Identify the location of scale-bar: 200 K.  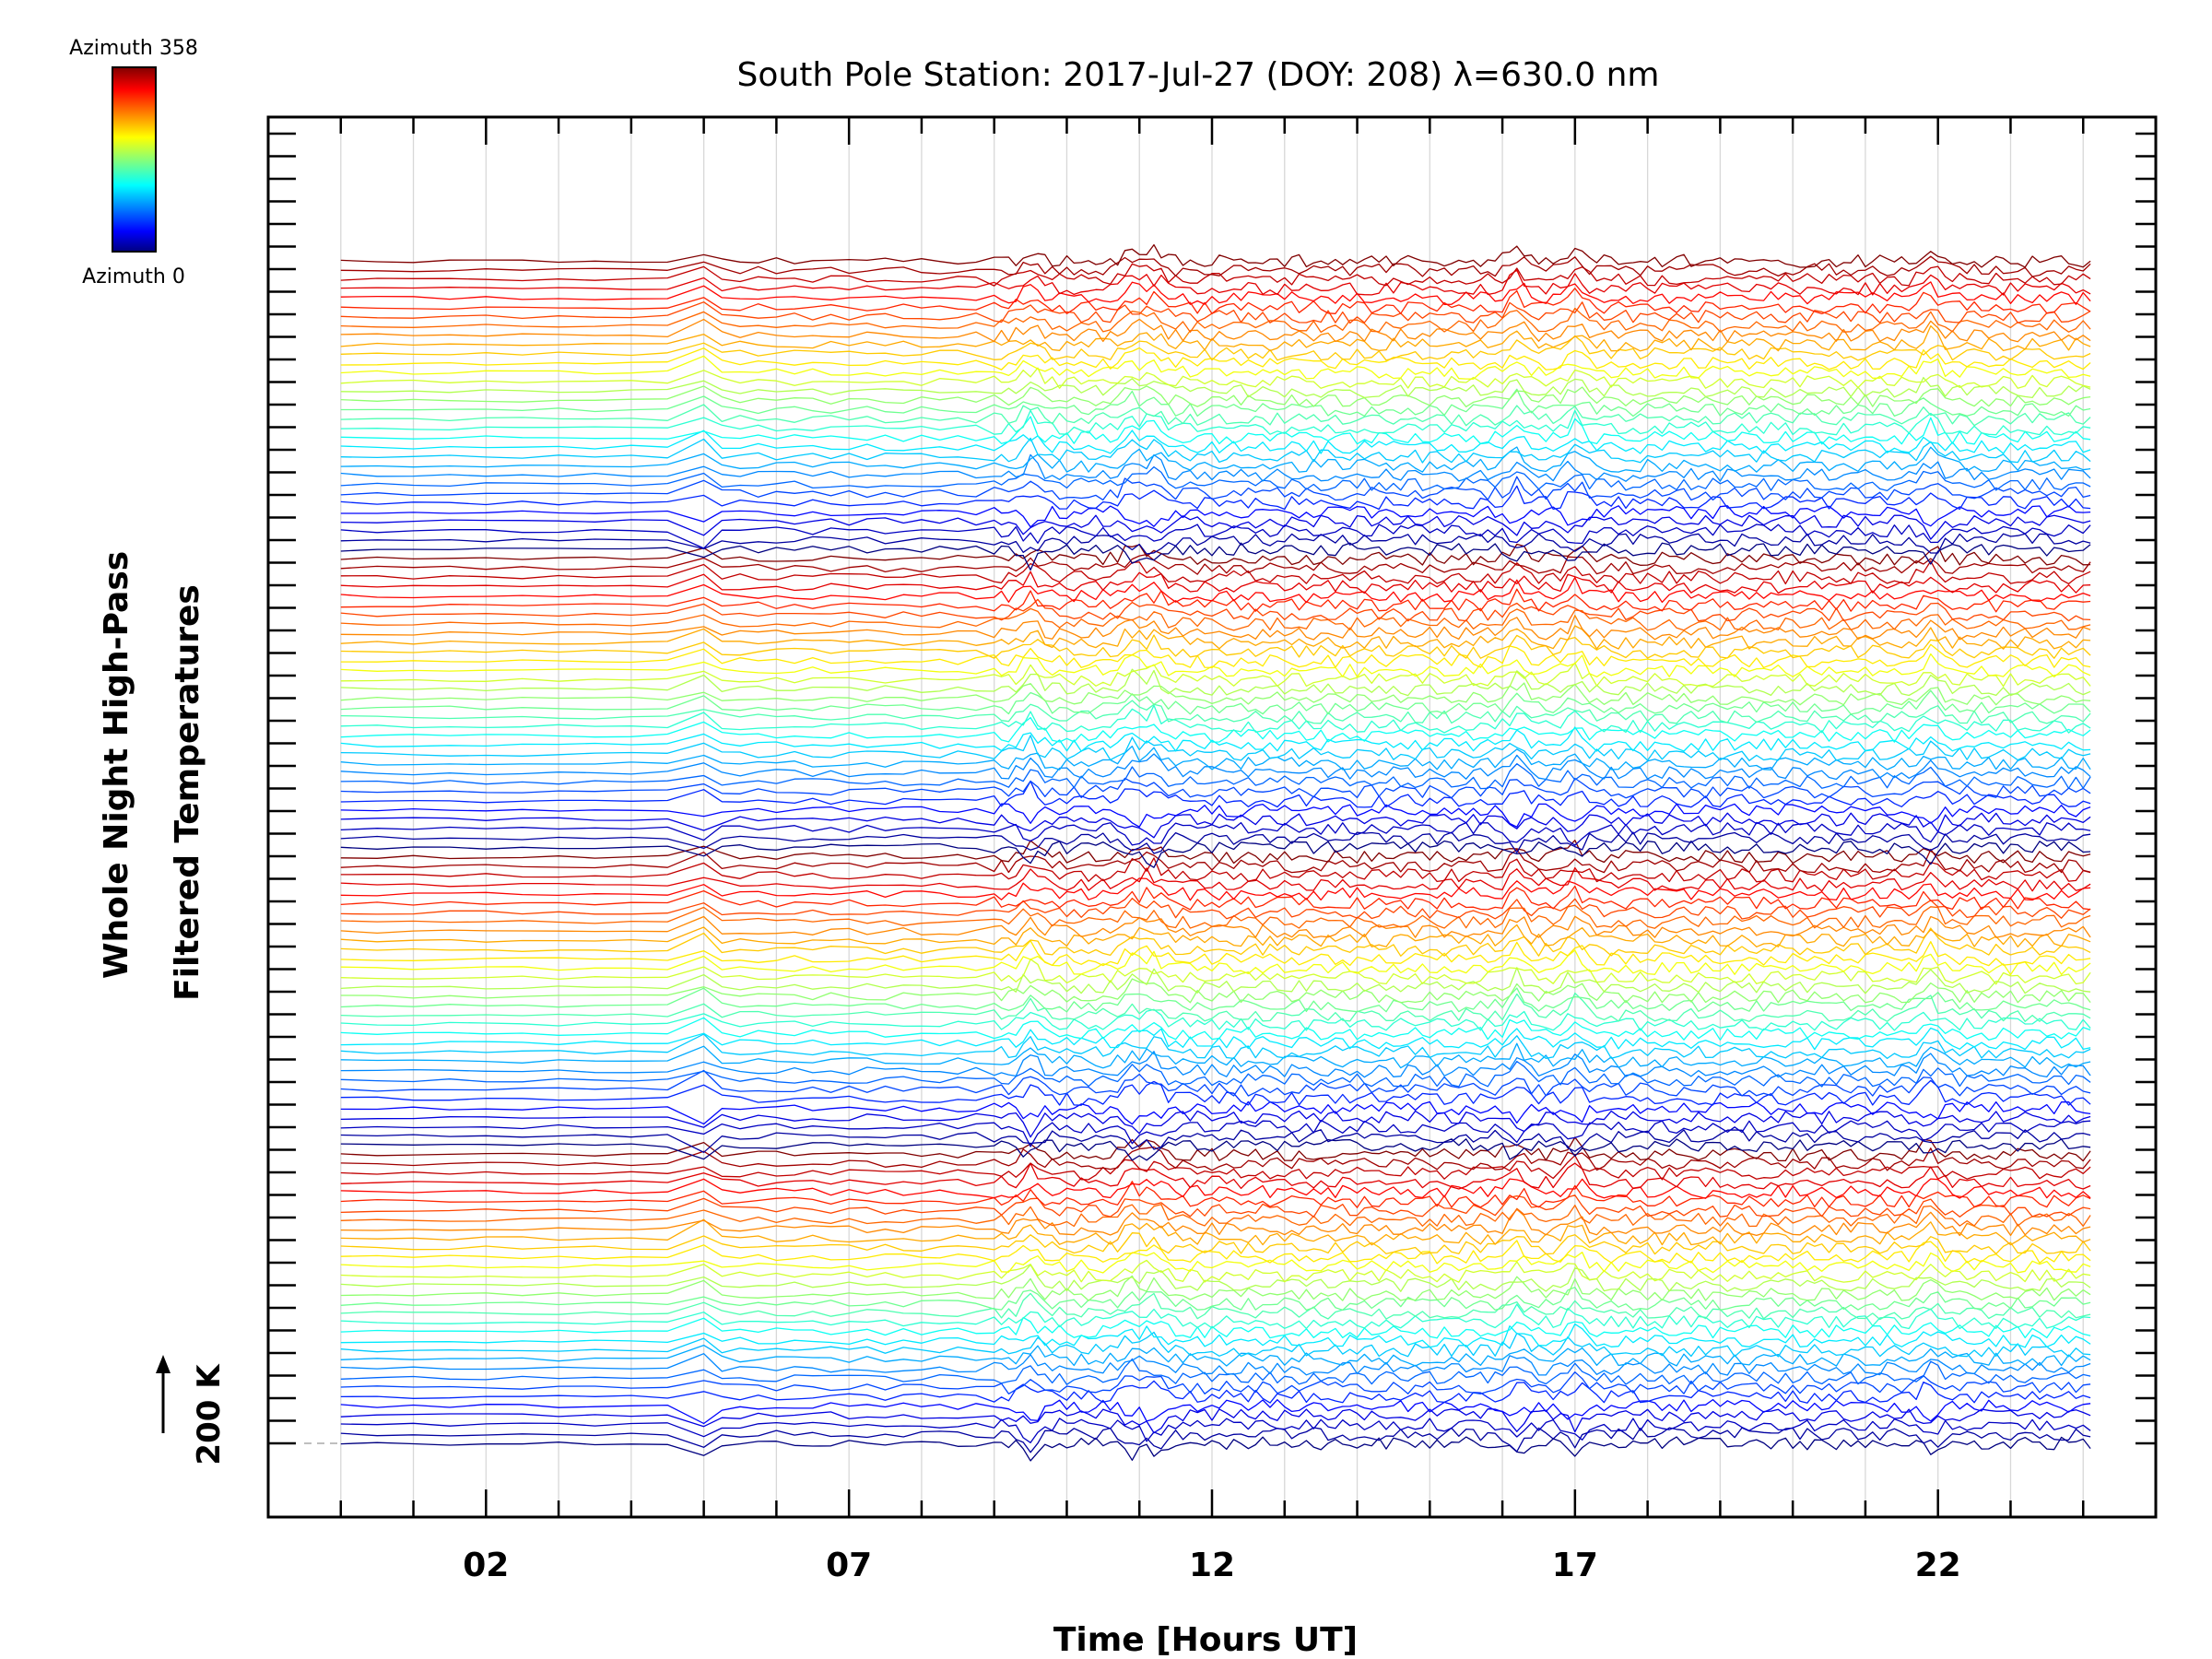
(192, 1410).